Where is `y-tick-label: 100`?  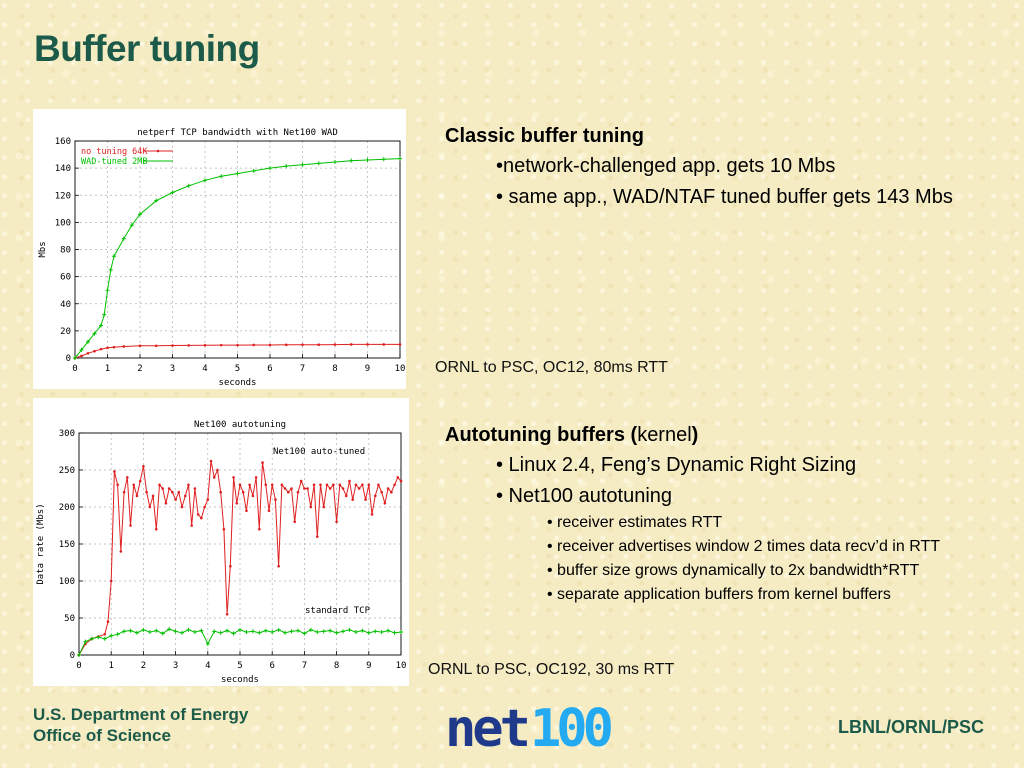 y-tick-label: 100 is located at coordinates (67, 582).